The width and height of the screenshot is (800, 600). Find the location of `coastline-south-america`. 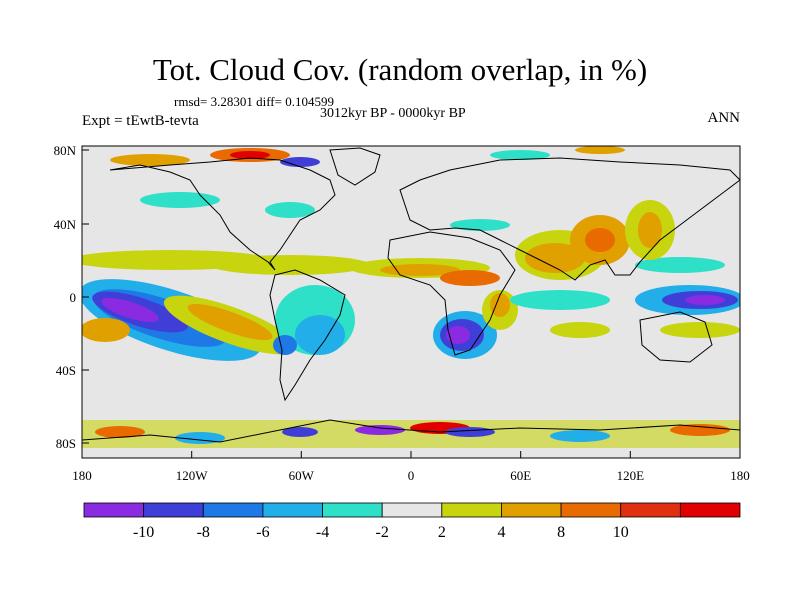

coastline-south-america is located at coordinates (307, 335).